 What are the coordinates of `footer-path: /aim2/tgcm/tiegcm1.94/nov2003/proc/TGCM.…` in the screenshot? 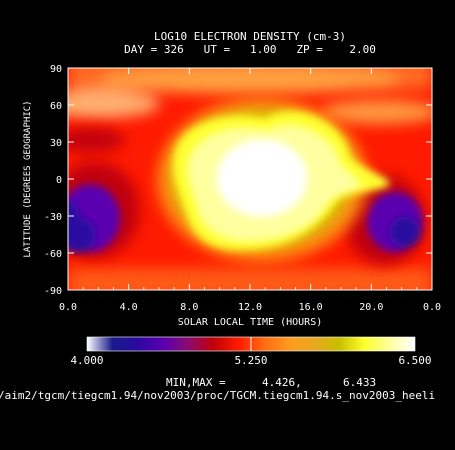 It's located at (217, 395).